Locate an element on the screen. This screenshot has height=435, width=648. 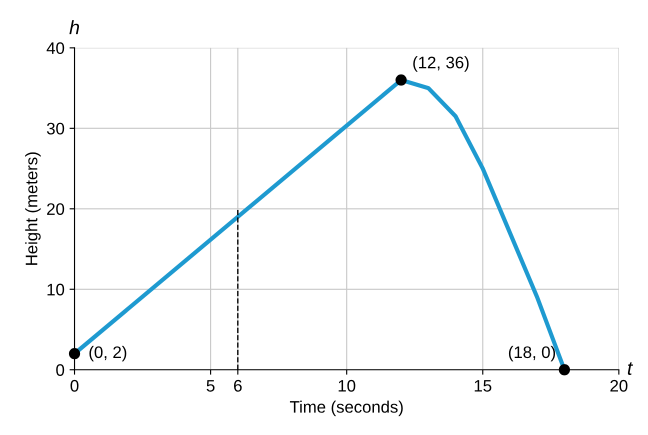
y-tick-label: 20 is located at coordinates (55, 209).